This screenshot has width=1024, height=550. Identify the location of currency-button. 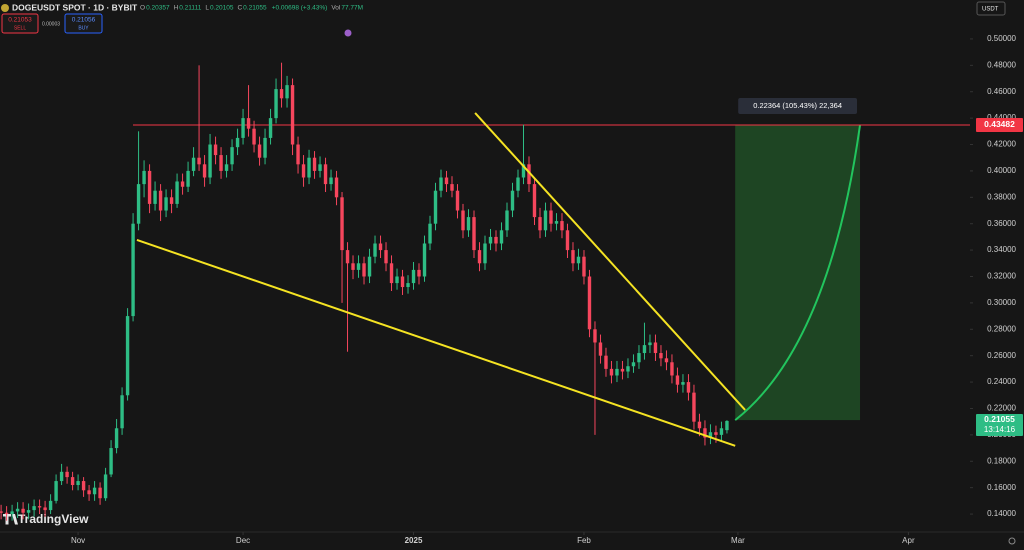
(991, 8).